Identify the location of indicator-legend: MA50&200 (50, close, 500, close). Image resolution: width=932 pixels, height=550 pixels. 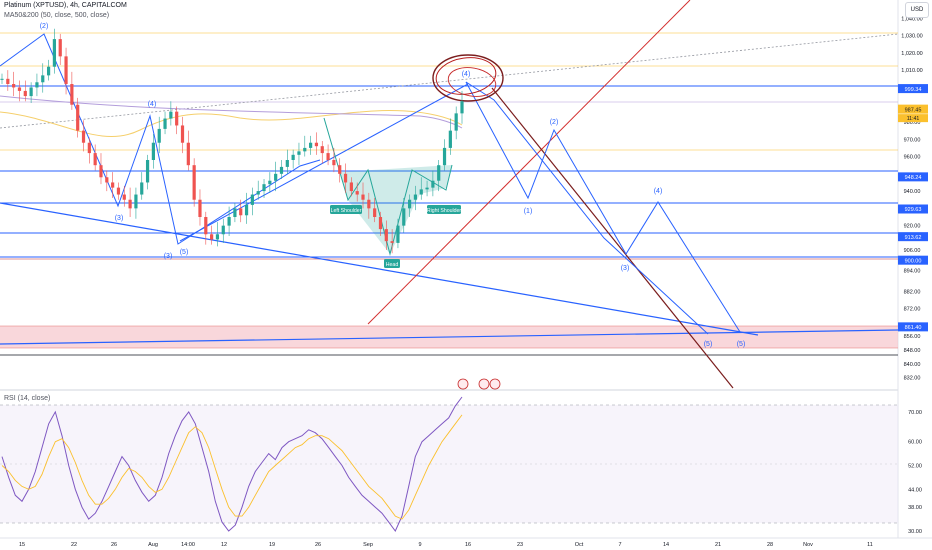
(57, 15).